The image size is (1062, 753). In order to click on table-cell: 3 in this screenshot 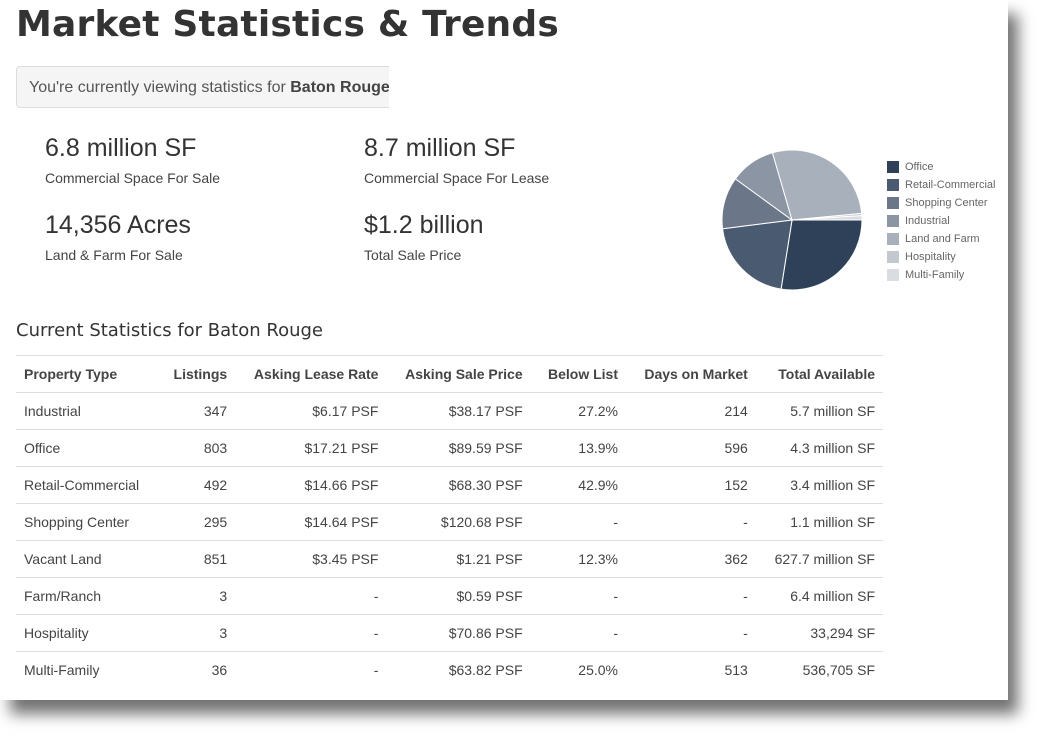, I will do `click(196, 633)`.